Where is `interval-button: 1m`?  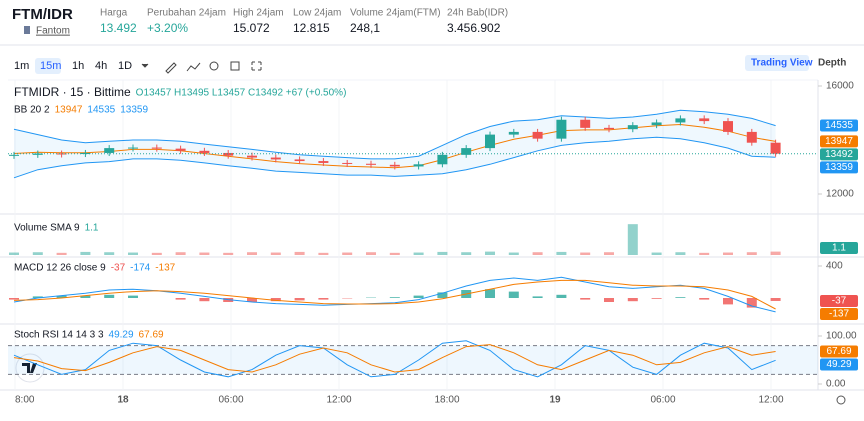 interval-button: 1m is located at coordinates (21, 66).